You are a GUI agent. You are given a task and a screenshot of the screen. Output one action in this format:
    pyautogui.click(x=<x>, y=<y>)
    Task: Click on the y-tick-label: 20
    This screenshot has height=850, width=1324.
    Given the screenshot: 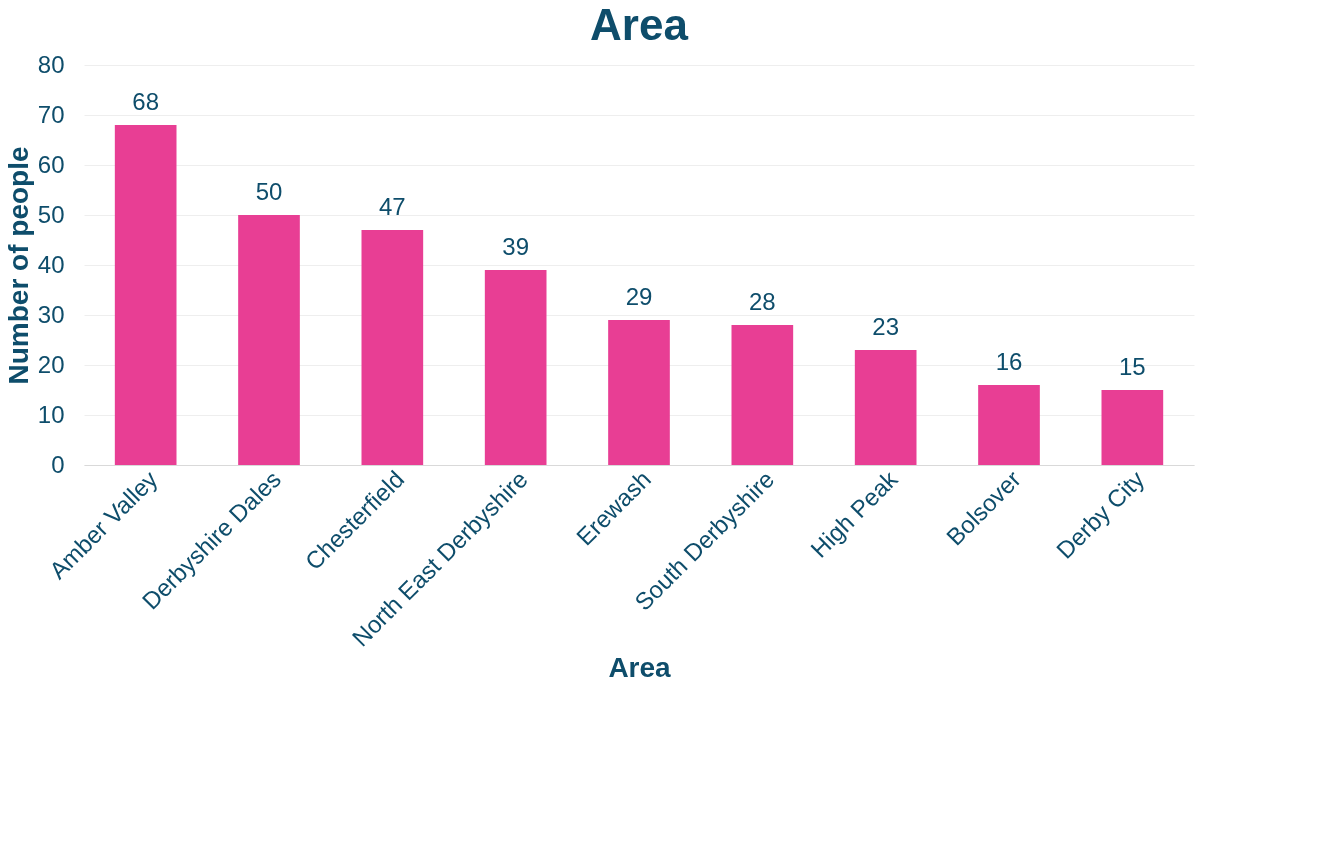 What is the action you would take?
    pyautogui.click(x=51, y=364)
    